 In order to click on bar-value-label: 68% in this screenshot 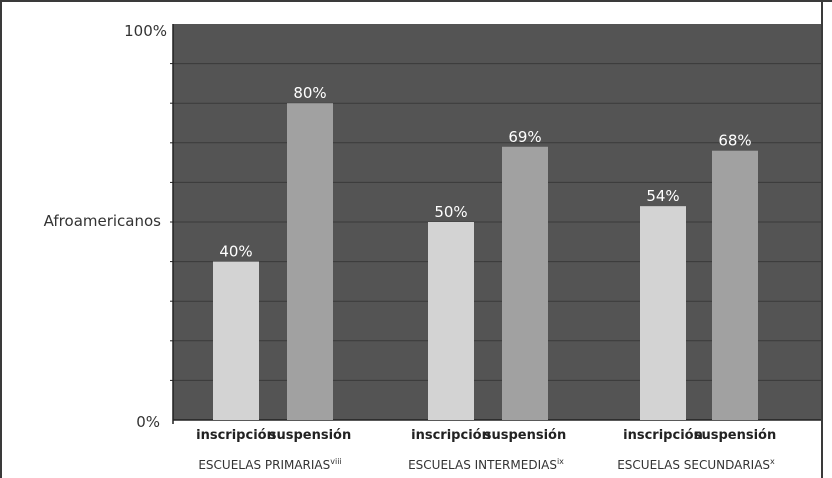, I will do `click(734, 141)`.